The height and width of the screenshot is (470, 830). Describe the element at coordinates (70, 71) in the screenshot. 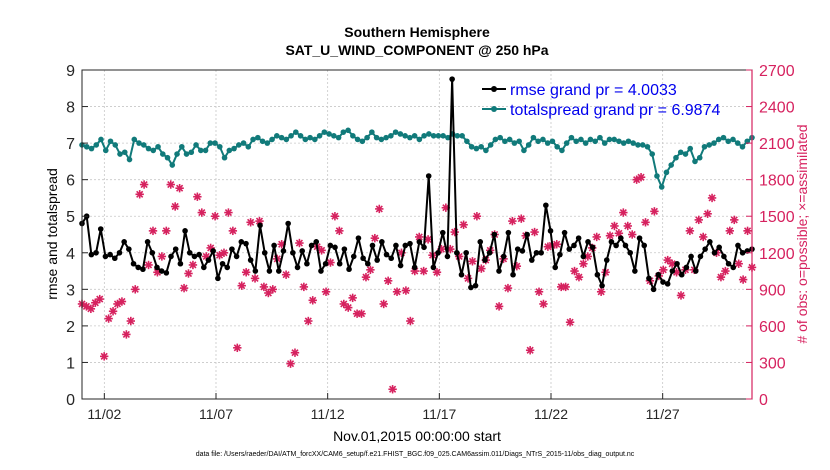

I see `y-tick-label-left: 9` at that location.